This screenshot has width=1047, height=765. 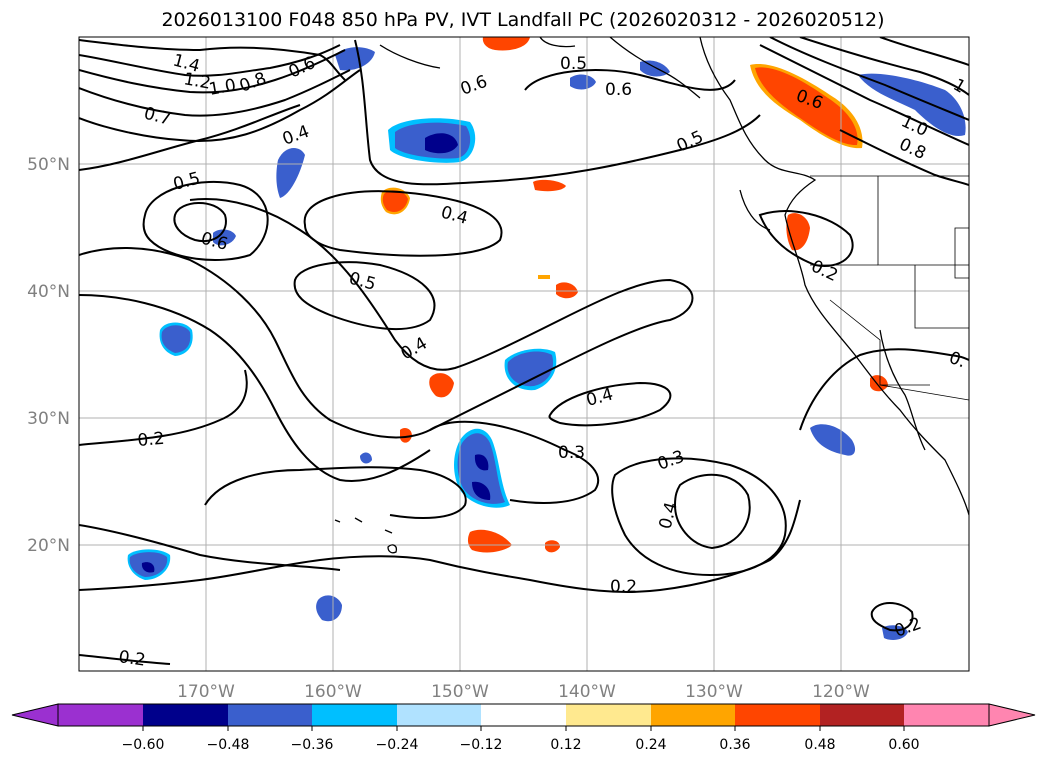 I want to click on colorbar-extend-high, so click(x=1012, y=715).